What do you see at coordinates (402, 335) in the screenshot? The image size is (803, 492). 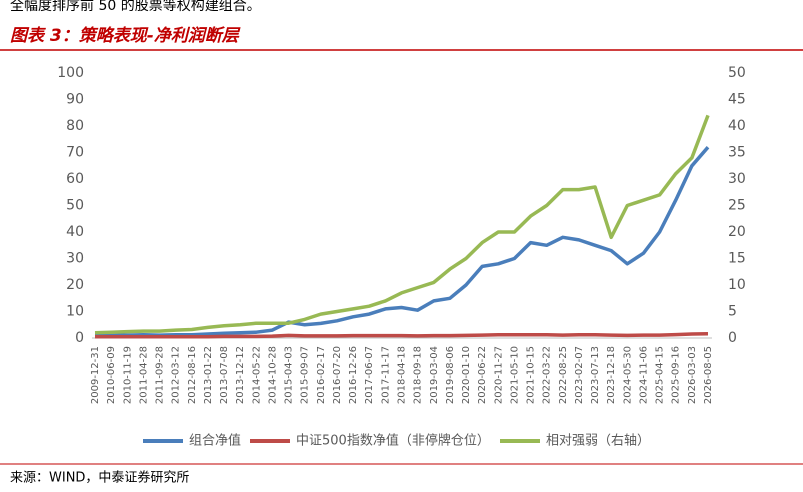 I see `series-line` at bounding box center [402, 335].